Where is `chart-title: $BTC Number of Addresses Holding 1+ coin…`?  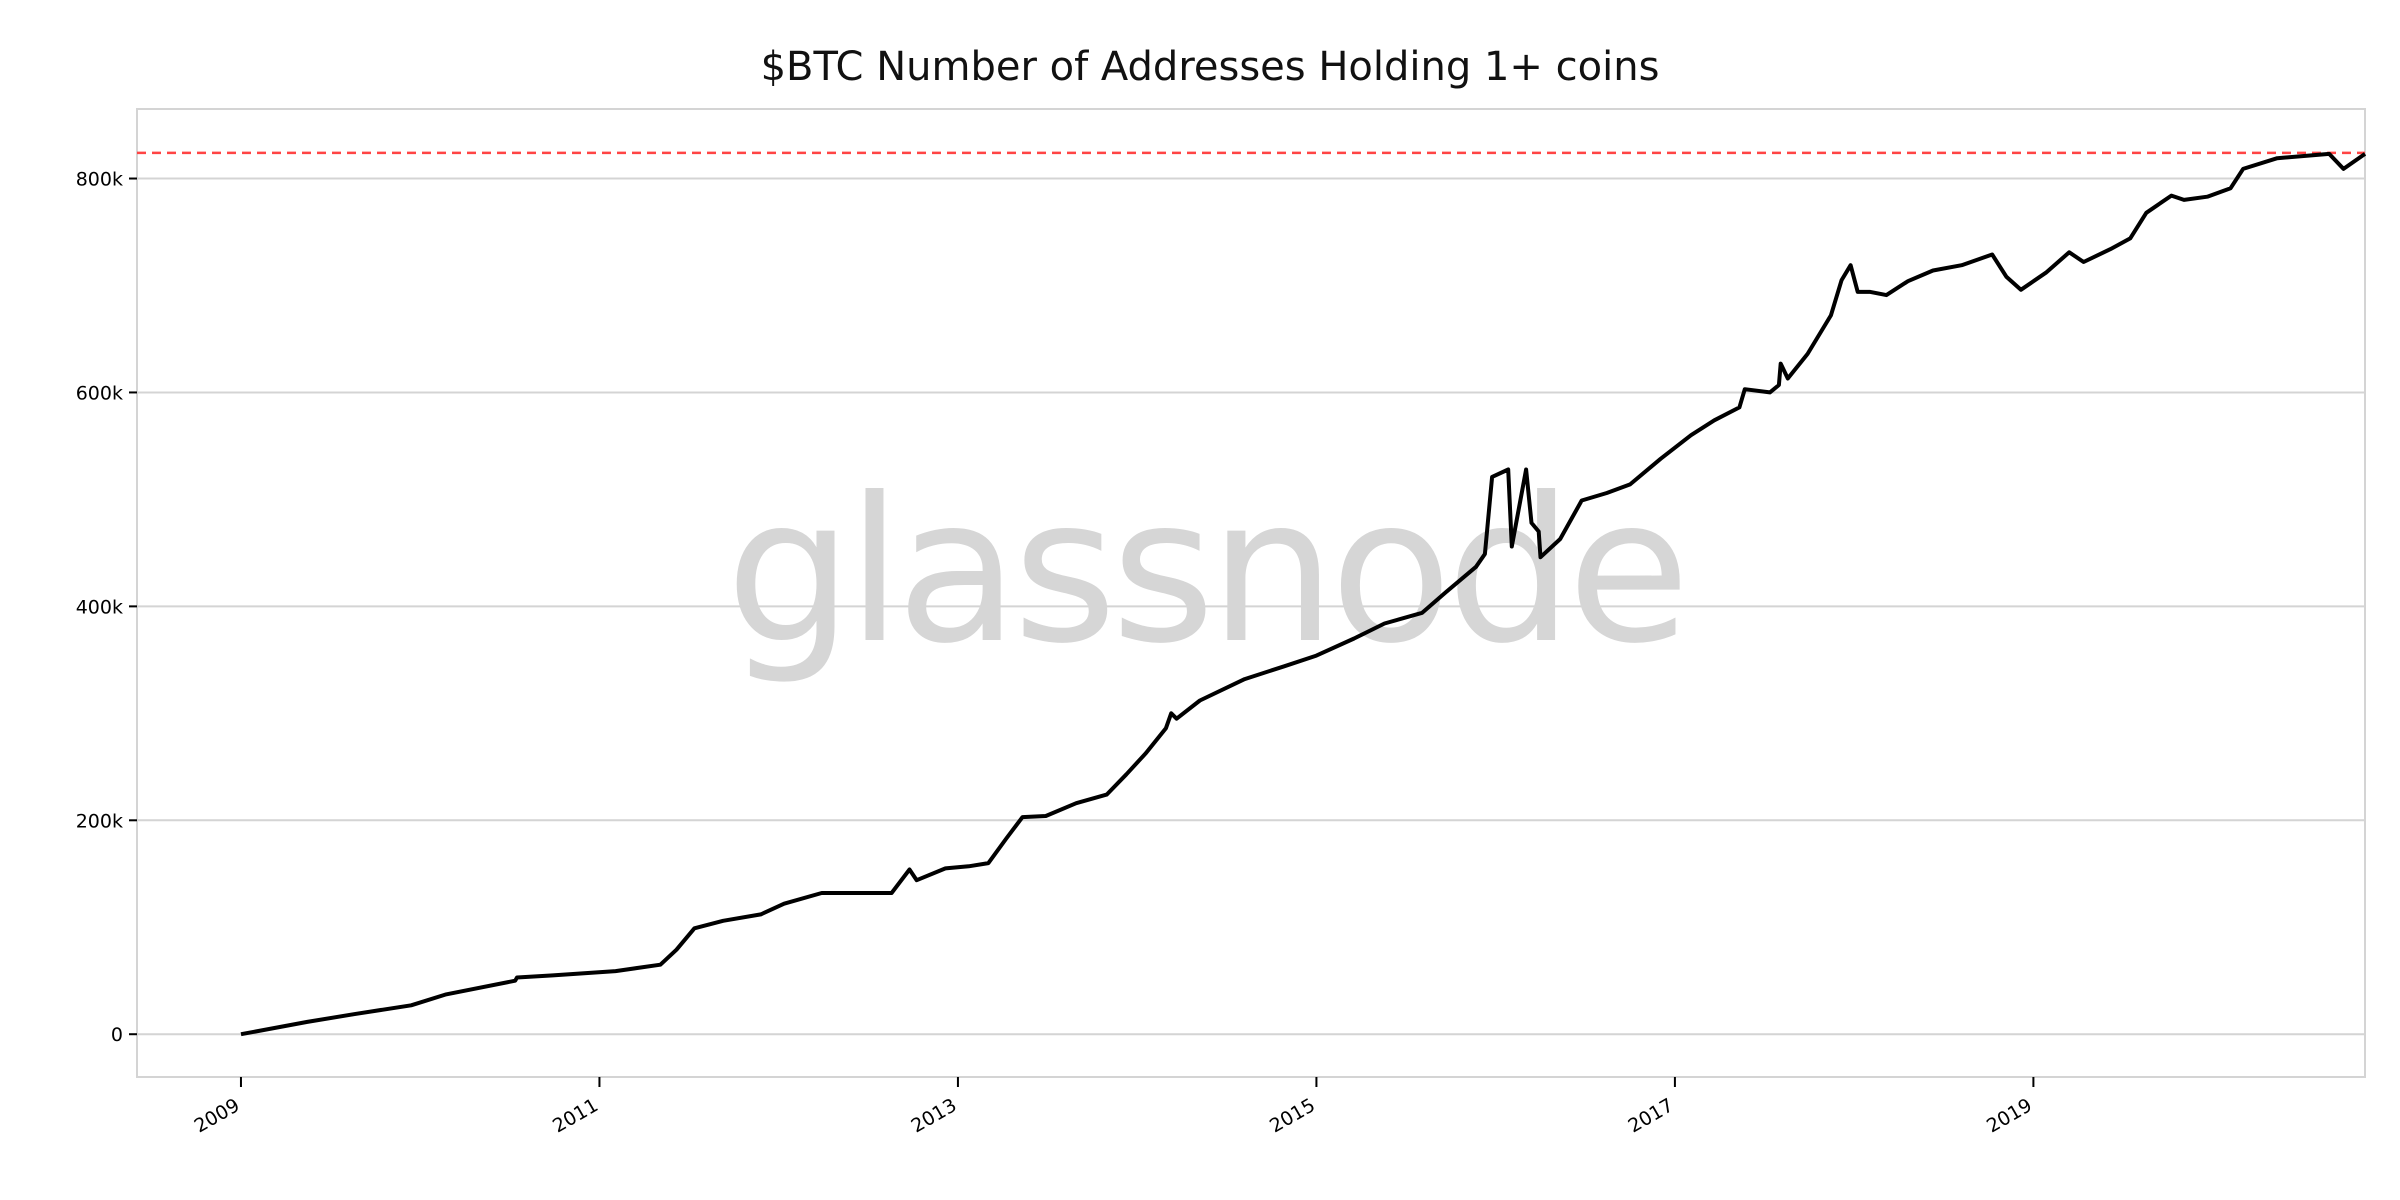 chart-title: $BTC Number of Addresses Holding 1+ coin… is located at coordinates (1210, 67).